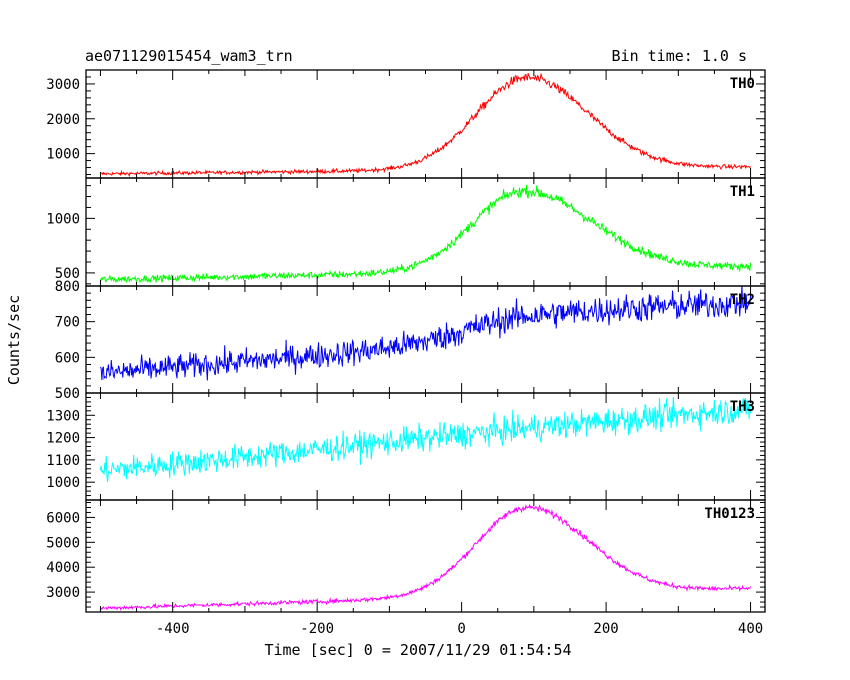 This screenshot has height=680, width=850. I want to click on x-tick-label: 0, so click(461, 629).